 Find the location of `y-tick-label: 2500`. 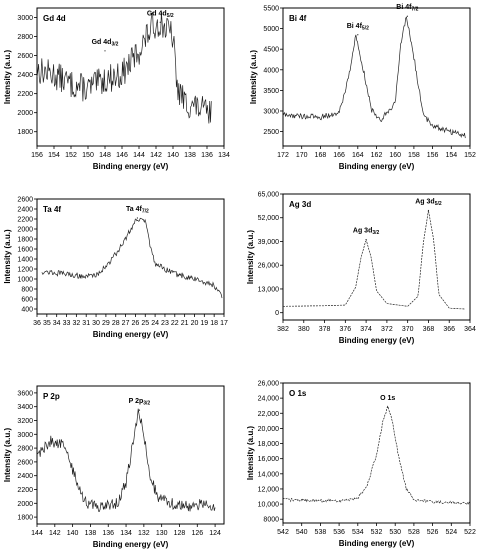

y-tick-label: 2500 is located at coordinates (271, 132).